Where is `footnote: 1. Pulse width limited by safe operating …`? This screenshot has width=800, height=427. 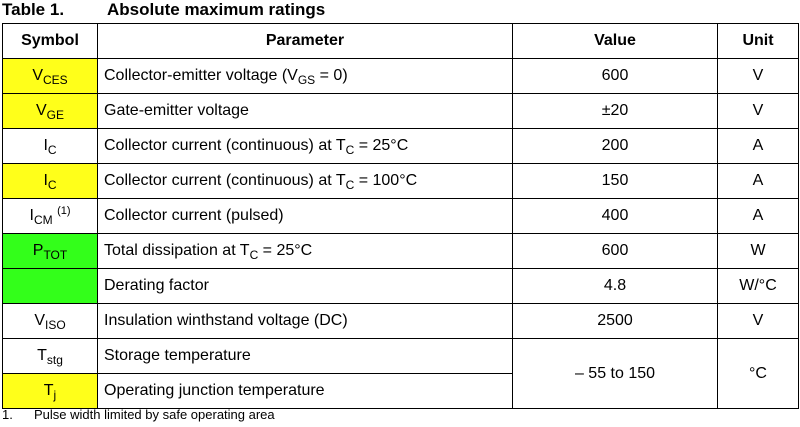
footnote: 1. Pulse width limited by safe operating … is located at coordinates (138, 415).